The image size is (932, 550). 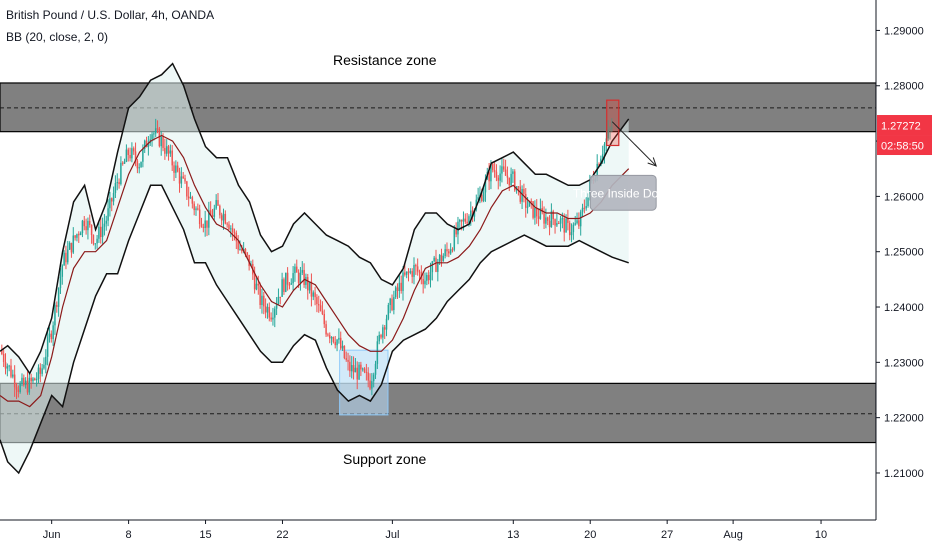 I want to click on support-zone-label: Support zone, so click(x=385, y=459).